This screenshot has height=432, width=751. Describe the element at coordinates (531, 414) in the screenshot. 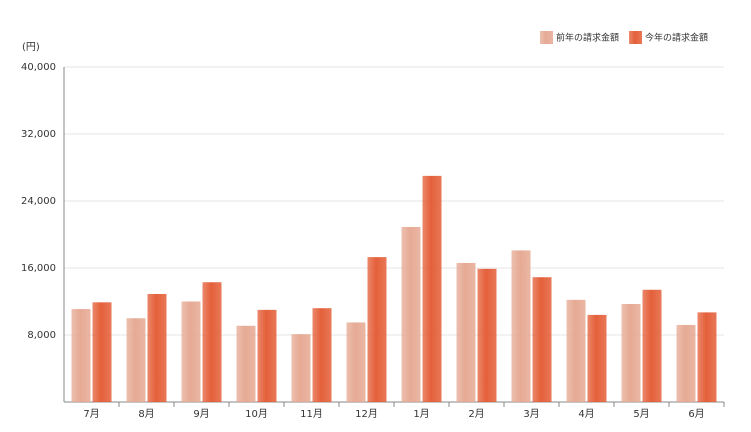

I see `x-tick-label: 3月` at that location.